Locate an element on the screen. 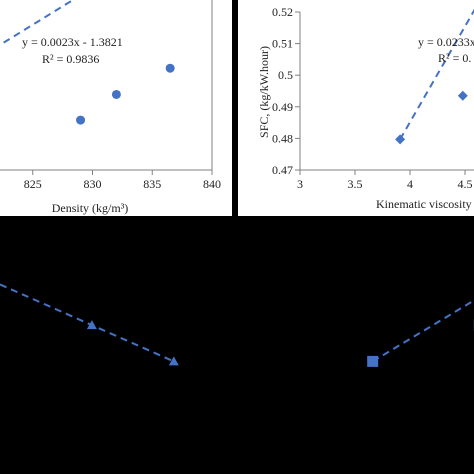 This screenshot has width=474, height=474. y-tick-label: 0.52 is located at coordinates (282, 12).